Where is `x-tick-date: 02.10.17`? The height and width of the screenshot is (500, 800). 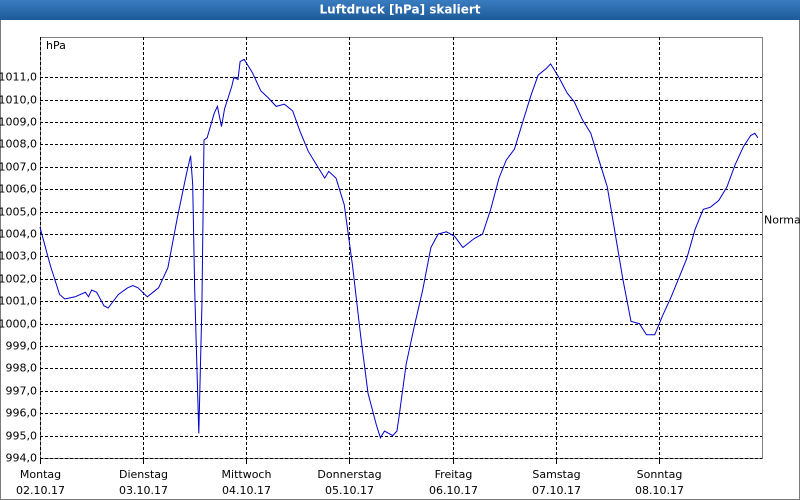
x-tick-date: 02.10.17 is located at coordinates (40, 490).